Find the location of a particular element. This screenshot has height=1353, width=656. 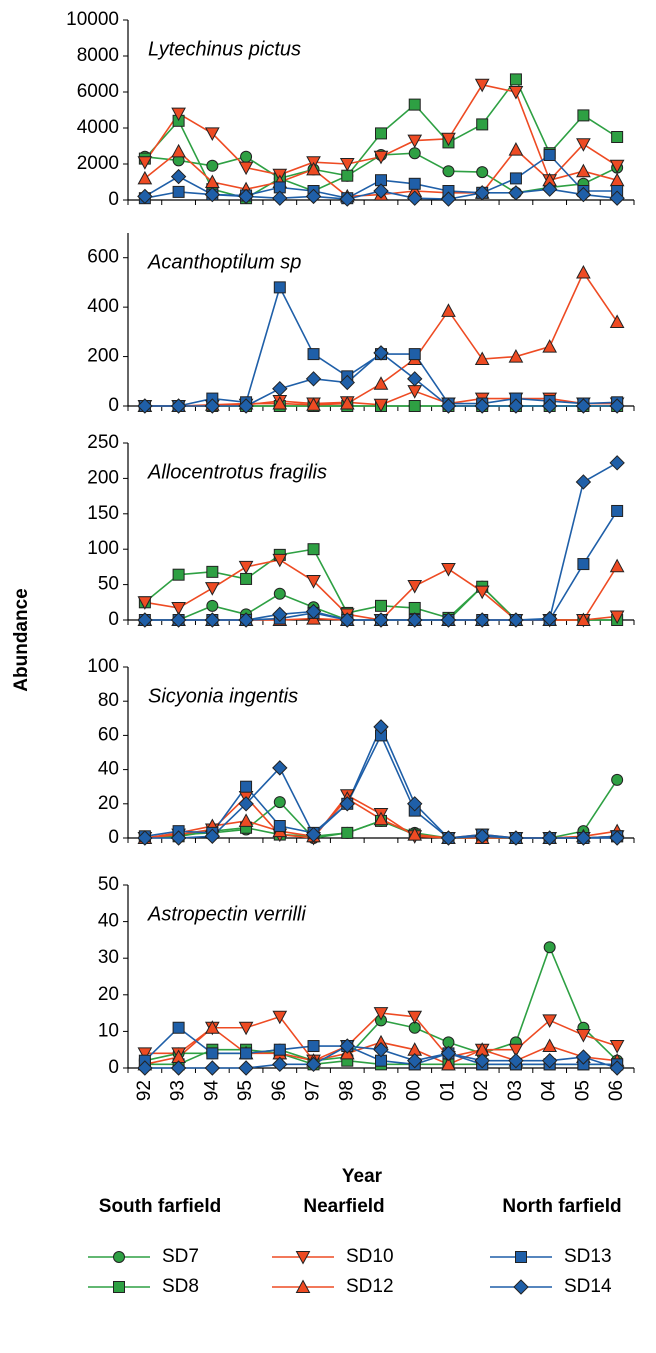

y-tick-label: 8000 is located at coordinates (98, 55).